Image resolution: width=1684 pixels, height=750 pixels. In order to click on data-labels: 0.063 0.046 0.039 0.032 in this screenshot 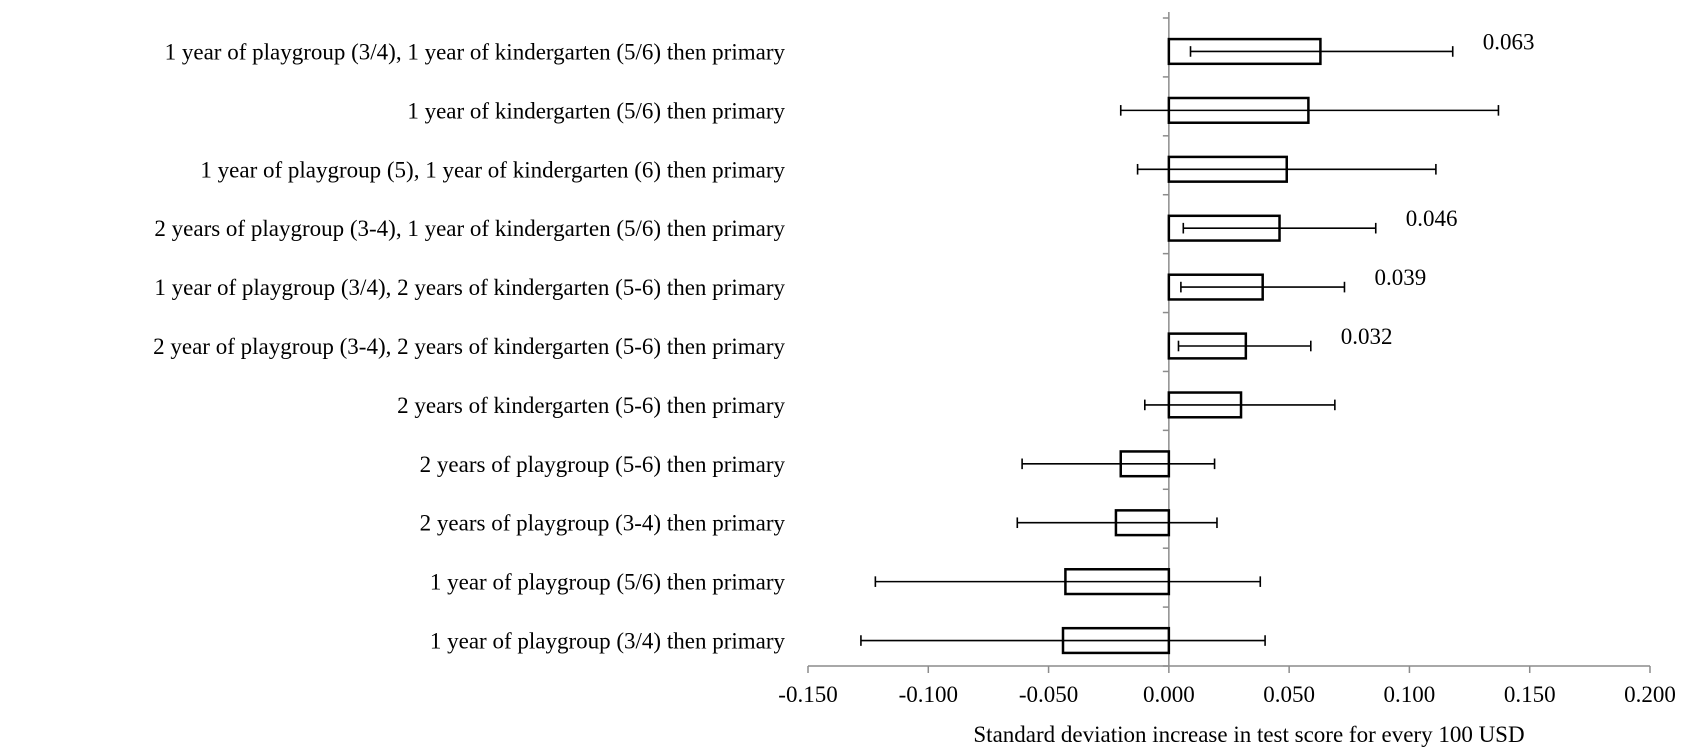, I will do `click(1438, 189)`.